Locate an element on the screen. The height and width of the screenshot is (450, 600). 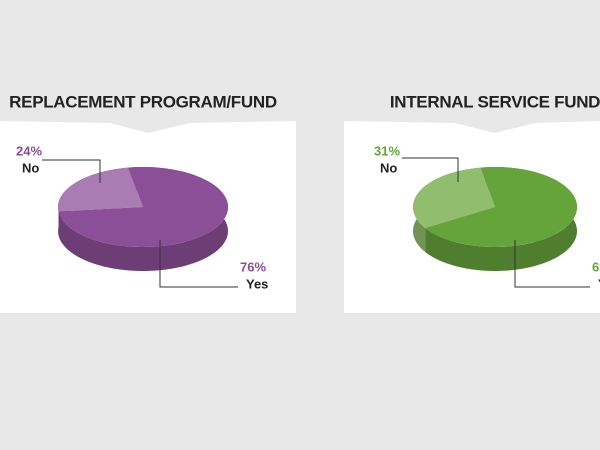
value-label: 24% is located at coordinates (29, 150).